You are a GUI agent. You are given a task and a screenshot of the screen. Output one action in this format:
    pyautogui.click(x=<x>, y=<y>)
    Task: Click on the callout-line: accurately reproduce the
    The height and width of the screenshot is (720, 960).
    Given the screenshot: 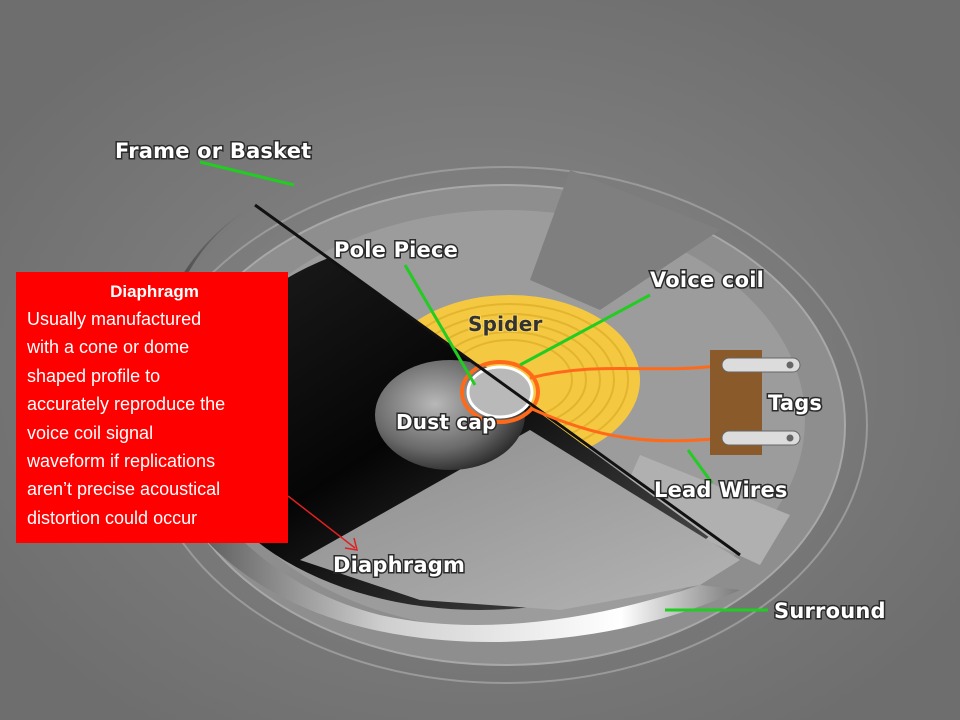 What is the action you would take?
    pyautogui.click(x=126, y=404)
    